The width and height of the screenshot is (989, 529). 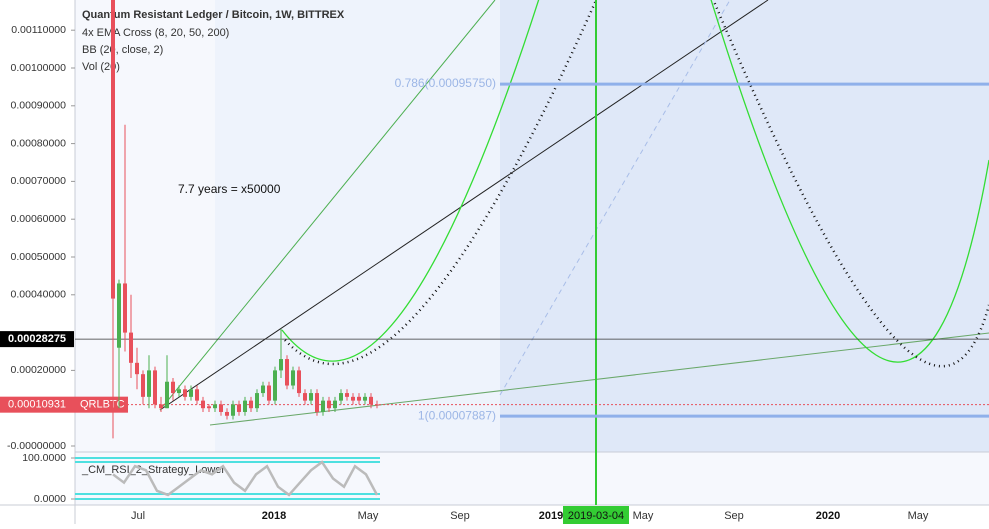 What do you see at coordinates (155, 33) in the screenshot?
I see `indicator-label: 4x EMA Cross (8, 20, 50, 200)` at bounding box center [155, 33].